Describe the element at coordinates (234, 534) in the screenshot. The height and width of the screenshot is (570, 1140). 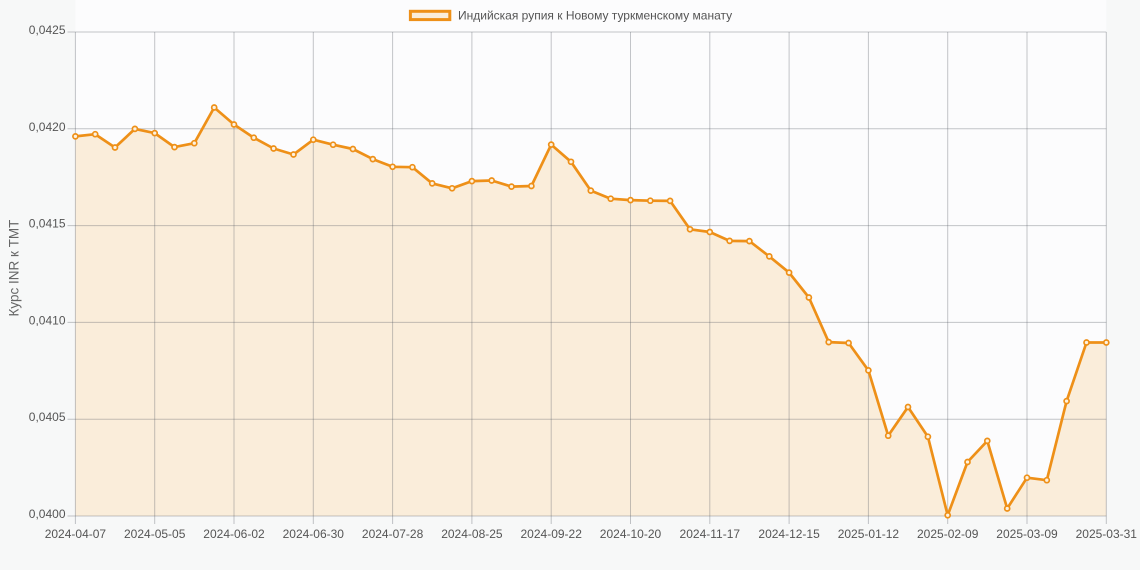
I see `svg-text: 2024-06-02` at that location.